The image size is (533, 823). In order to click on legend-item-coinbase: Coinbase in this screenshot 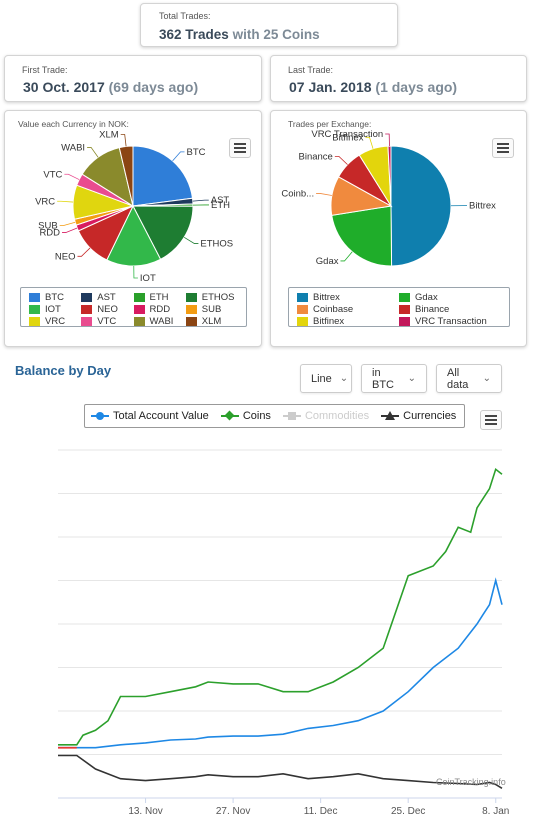, I will do `click(348, 309)`.